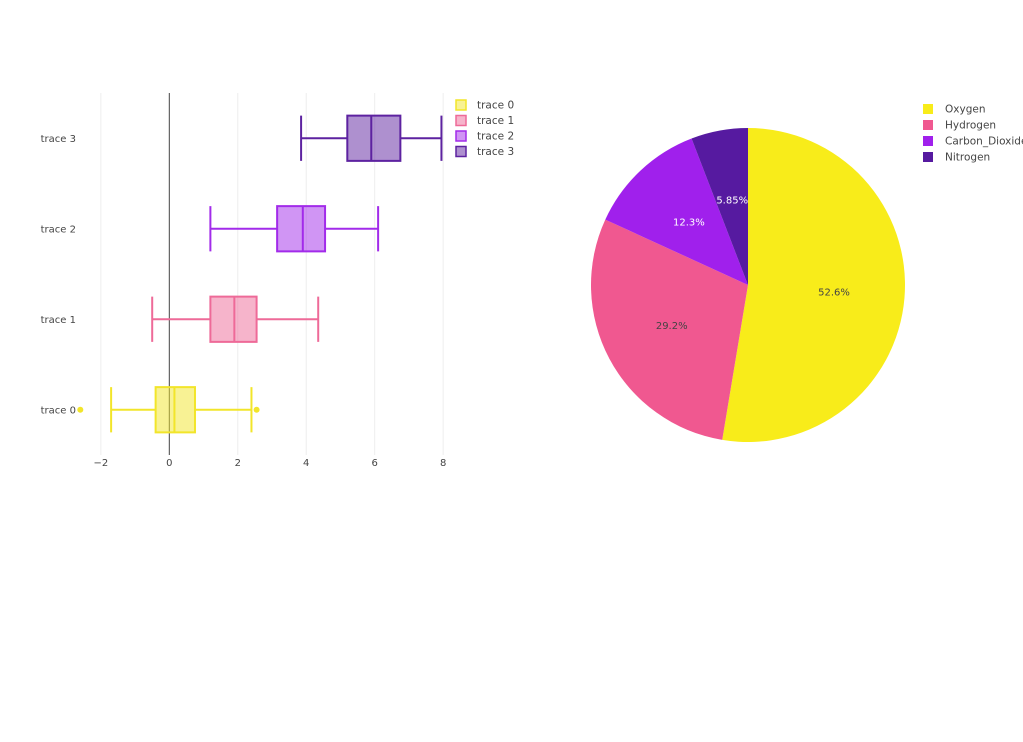 The width and height of the screenshot is (1023, 742). I want to click on pie-slices, so click(748, 285).